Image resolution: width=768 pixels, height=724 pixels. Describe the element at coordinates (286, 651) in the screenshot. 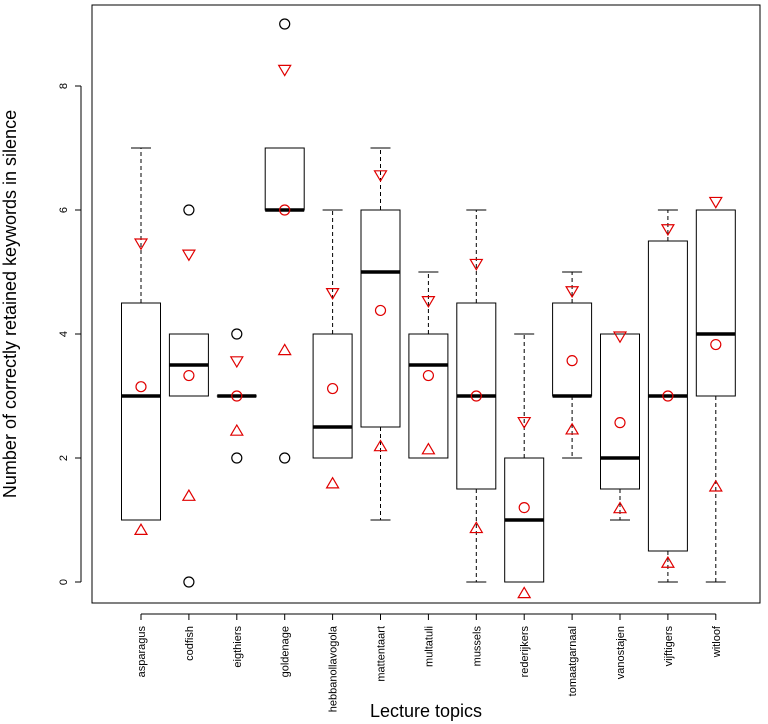

I see `x-tick-label-goldenage: goldenage` at that location.